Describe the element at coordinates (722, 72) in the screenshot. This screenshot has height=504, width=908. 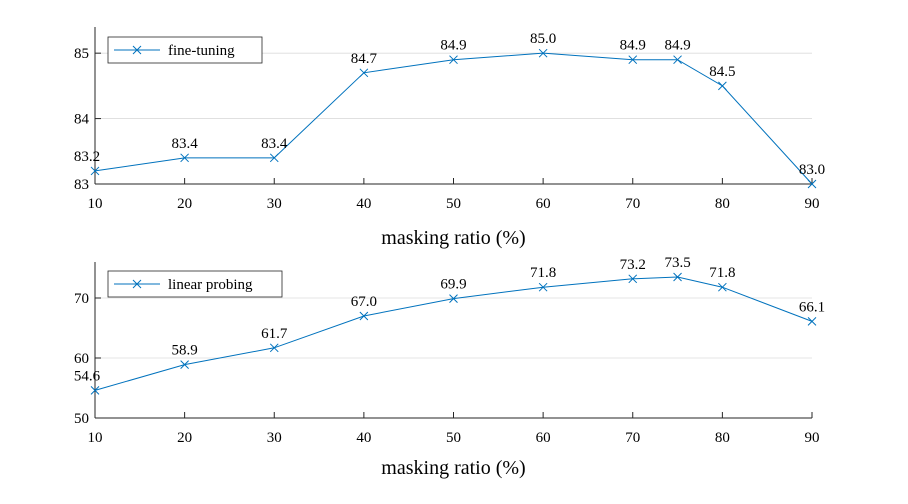
I see `data-label: 84.5` at that location.